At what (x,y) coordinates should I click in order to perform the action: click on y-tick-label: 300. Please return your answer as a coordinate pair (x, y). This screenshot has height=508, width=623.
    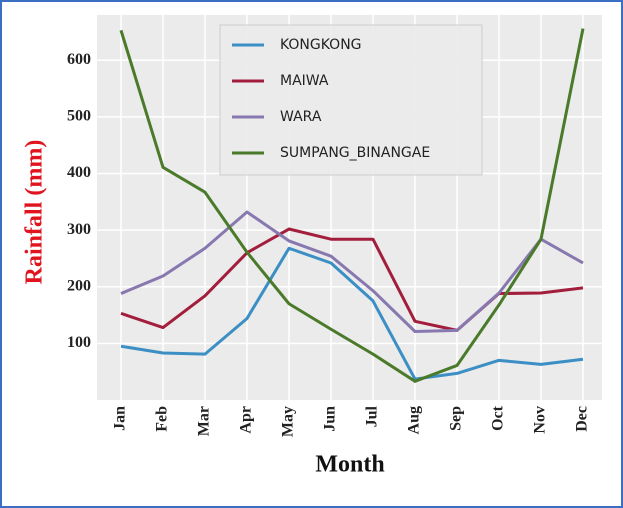
    Looking at the image, I should click on (79, 229).